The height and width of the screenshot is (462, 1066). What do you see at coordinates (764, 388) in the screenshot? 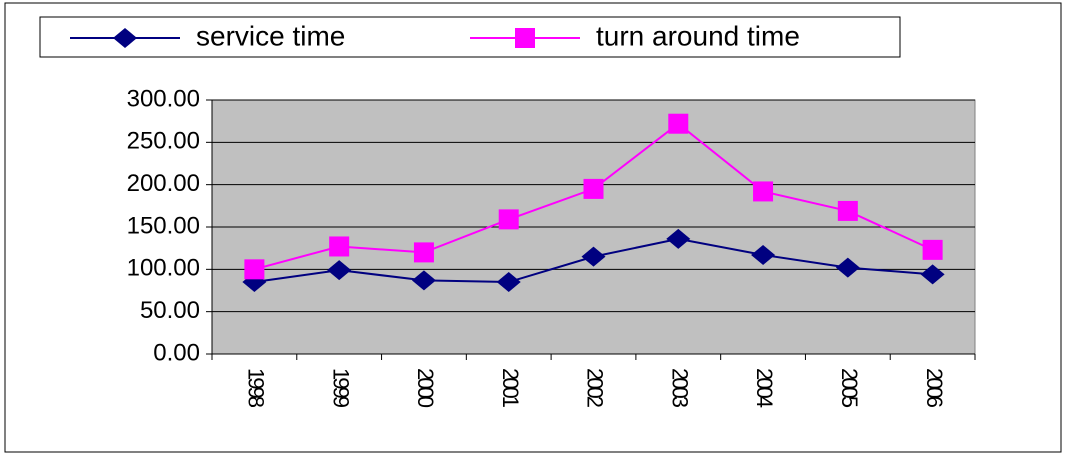
I see `x-tick-label: 2004` at bounding box center [764, 388].